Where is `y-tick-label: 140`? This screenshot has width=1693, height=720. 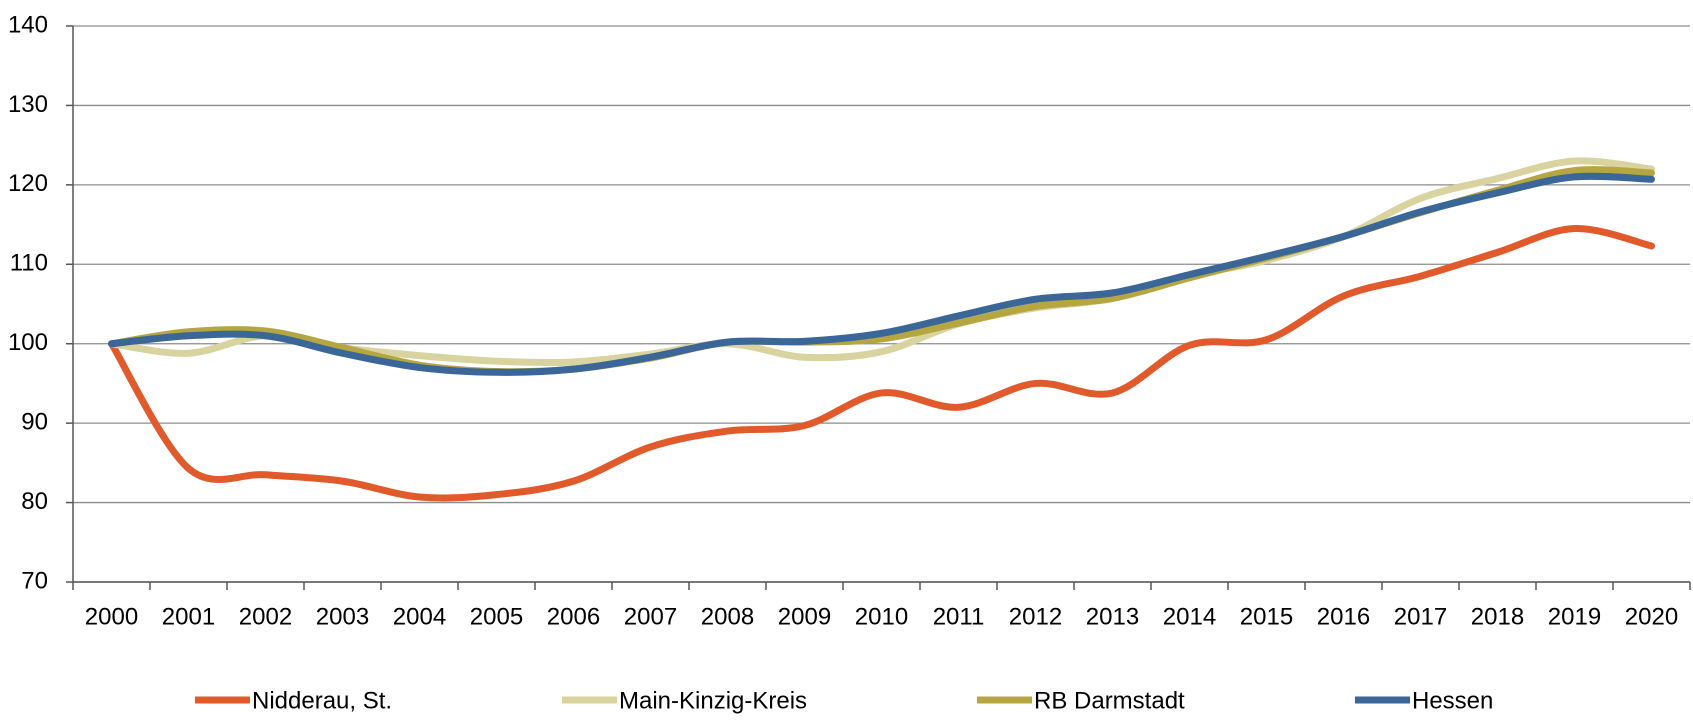
y-tick-label: 140 is located at coordinates (28, 24).